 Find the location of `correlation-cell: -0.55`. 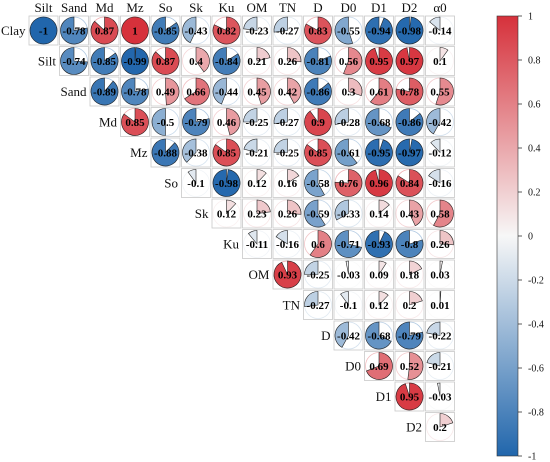

correlation-cell: -0.55 is located at coordinates (348, 30).